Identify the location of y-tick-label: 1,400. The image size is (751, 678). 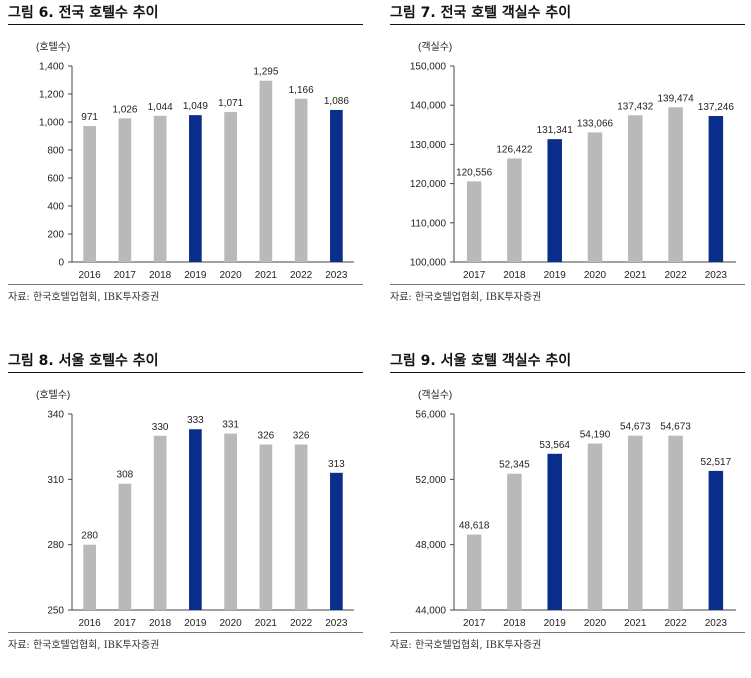
(51, 67).